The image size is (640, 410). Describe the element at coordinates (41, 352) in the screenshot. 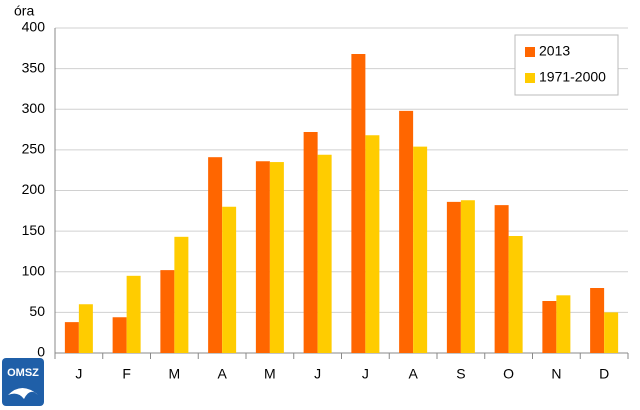

I see `y-tick-label: 0` at that location.